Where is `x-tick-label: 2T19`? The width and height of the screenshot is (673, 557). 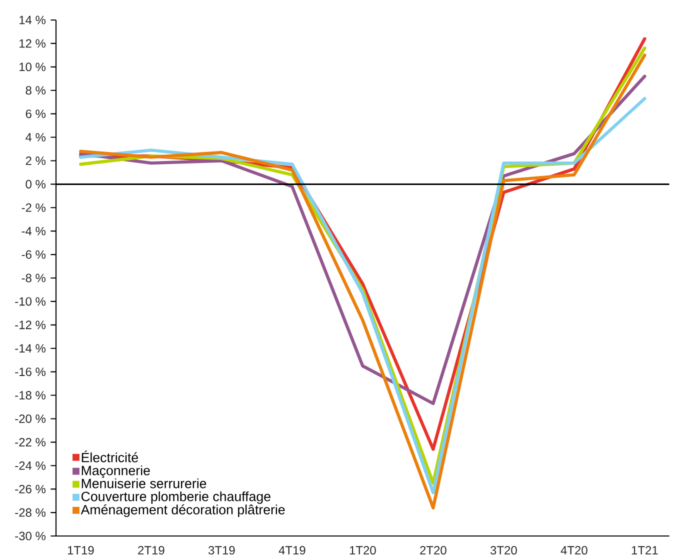 x-tick-label: 2T19 is located at coordinates (151, 550).